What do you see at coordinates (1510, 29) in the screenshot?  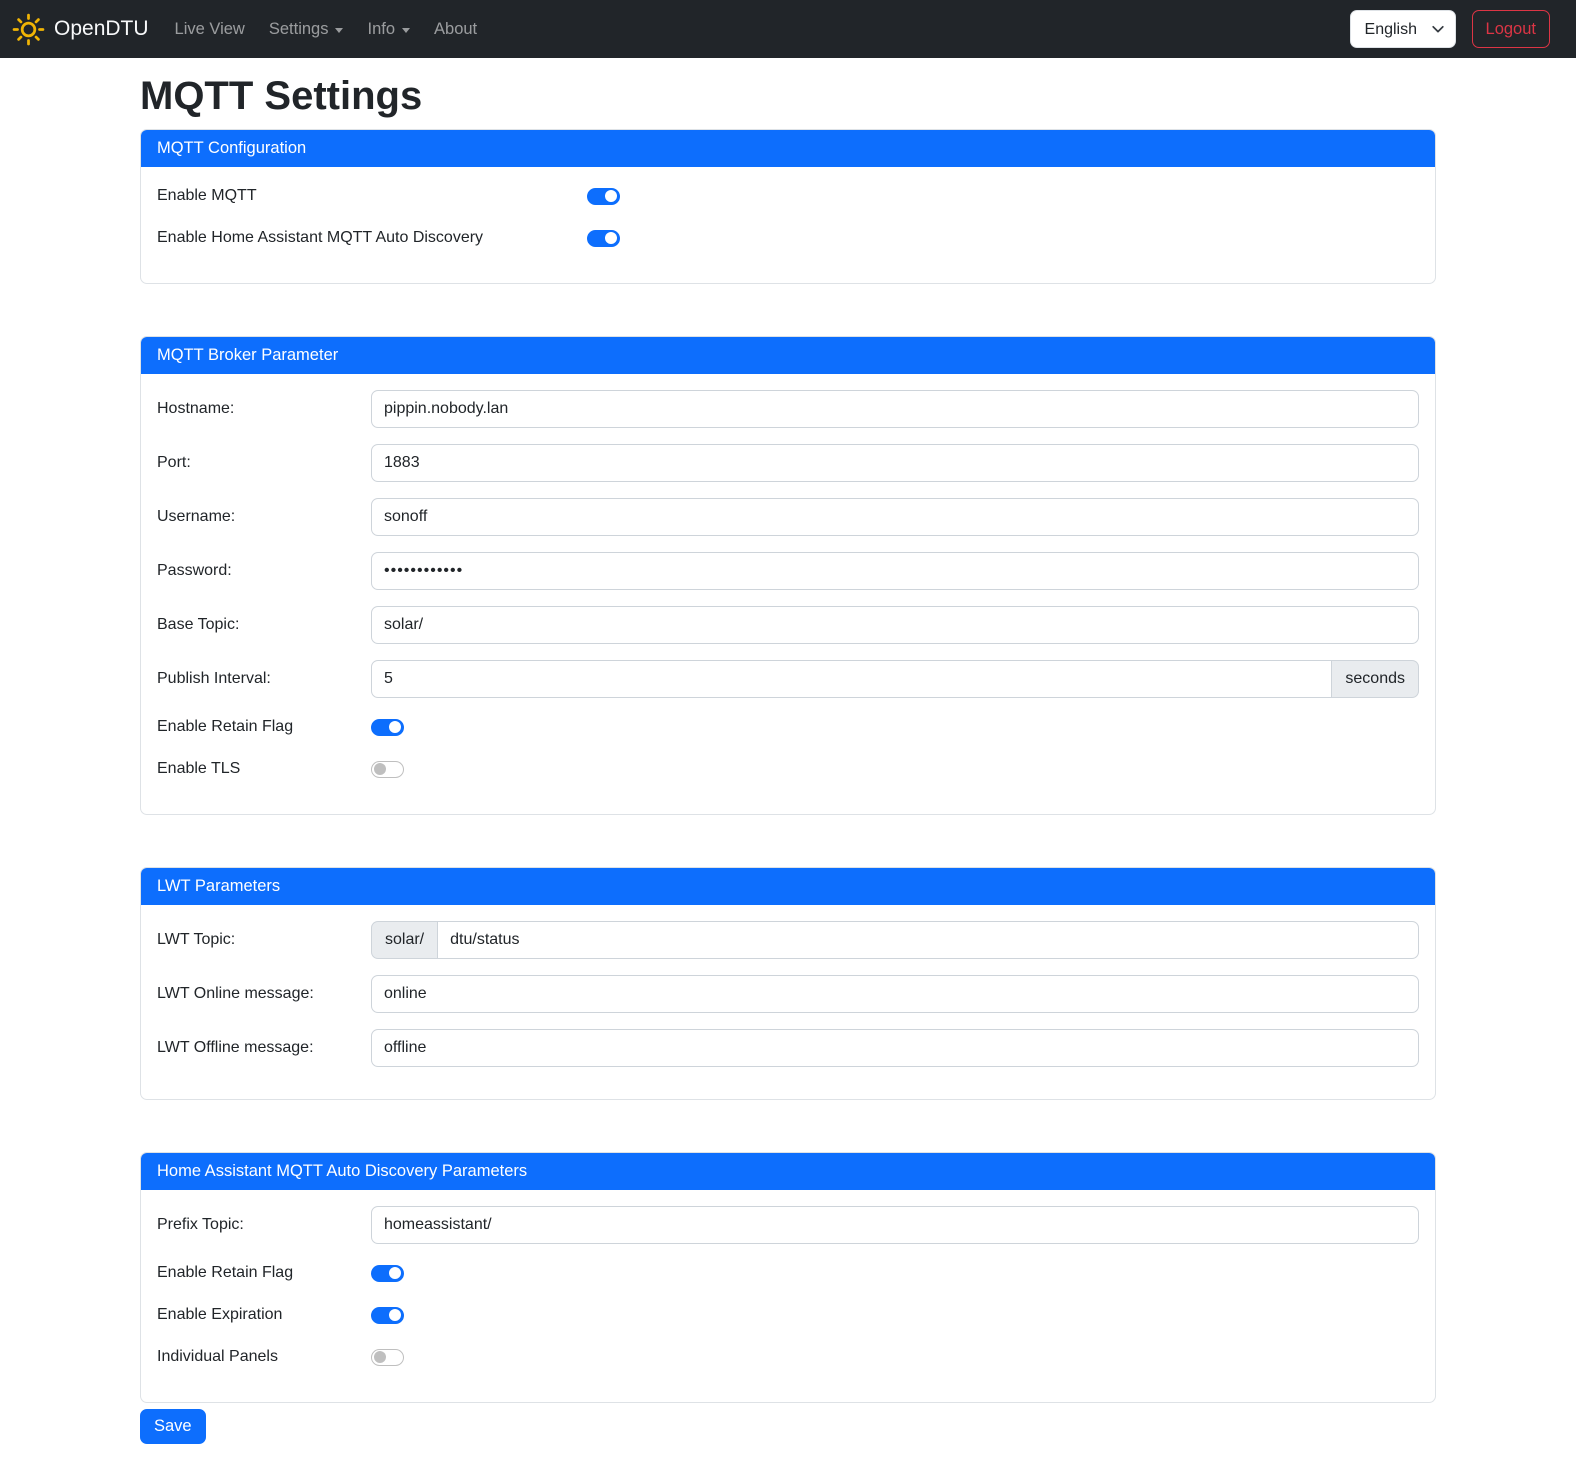 I see `logout-button: Logout` at bounding box center [1510, 29].